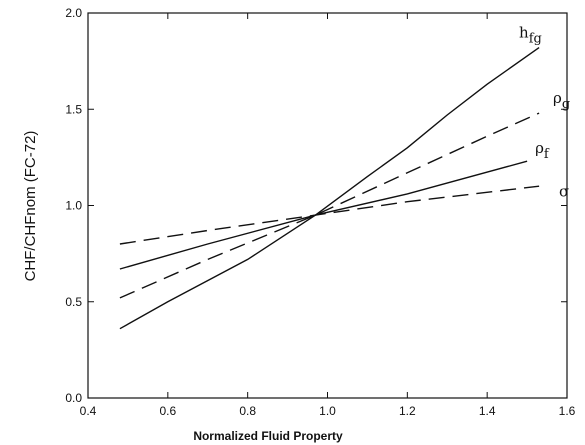  I want to click on x-tick-label: 0.6, so click(167, 411).